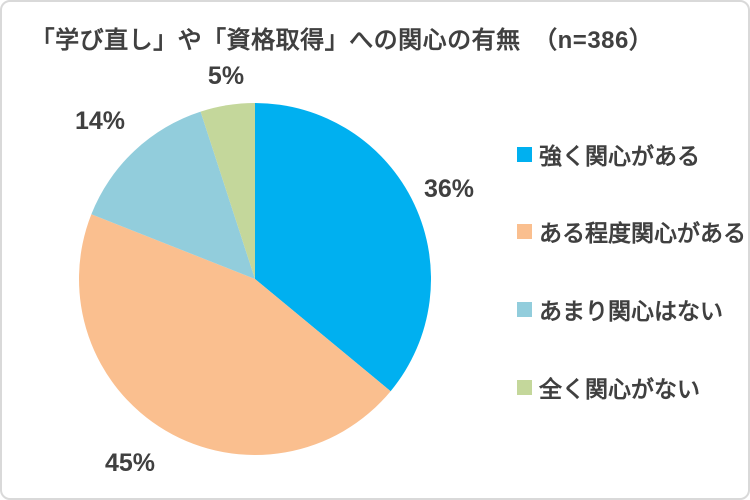 Image resolution: width=750 pixels, height=500 pixels. What do you see at coordinates (631, 311) in the screenshot?
I see `legend-label-little-interest: あまり関心はない` at bounding box center [631, 311].